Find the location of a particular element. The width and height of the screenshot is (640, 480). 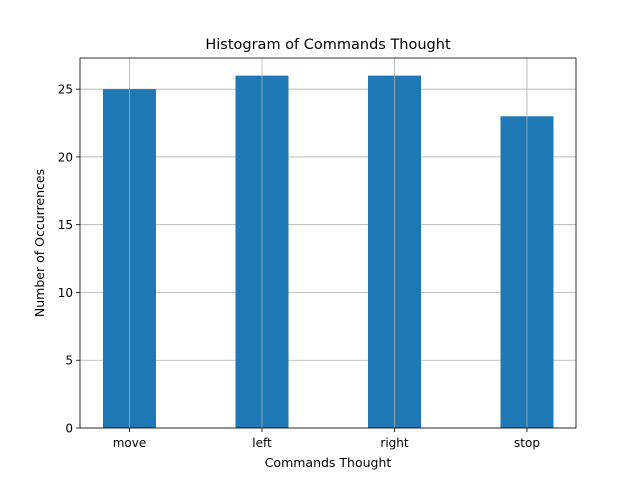

y-tick-label: 5 is located at coordinates (69, 361).